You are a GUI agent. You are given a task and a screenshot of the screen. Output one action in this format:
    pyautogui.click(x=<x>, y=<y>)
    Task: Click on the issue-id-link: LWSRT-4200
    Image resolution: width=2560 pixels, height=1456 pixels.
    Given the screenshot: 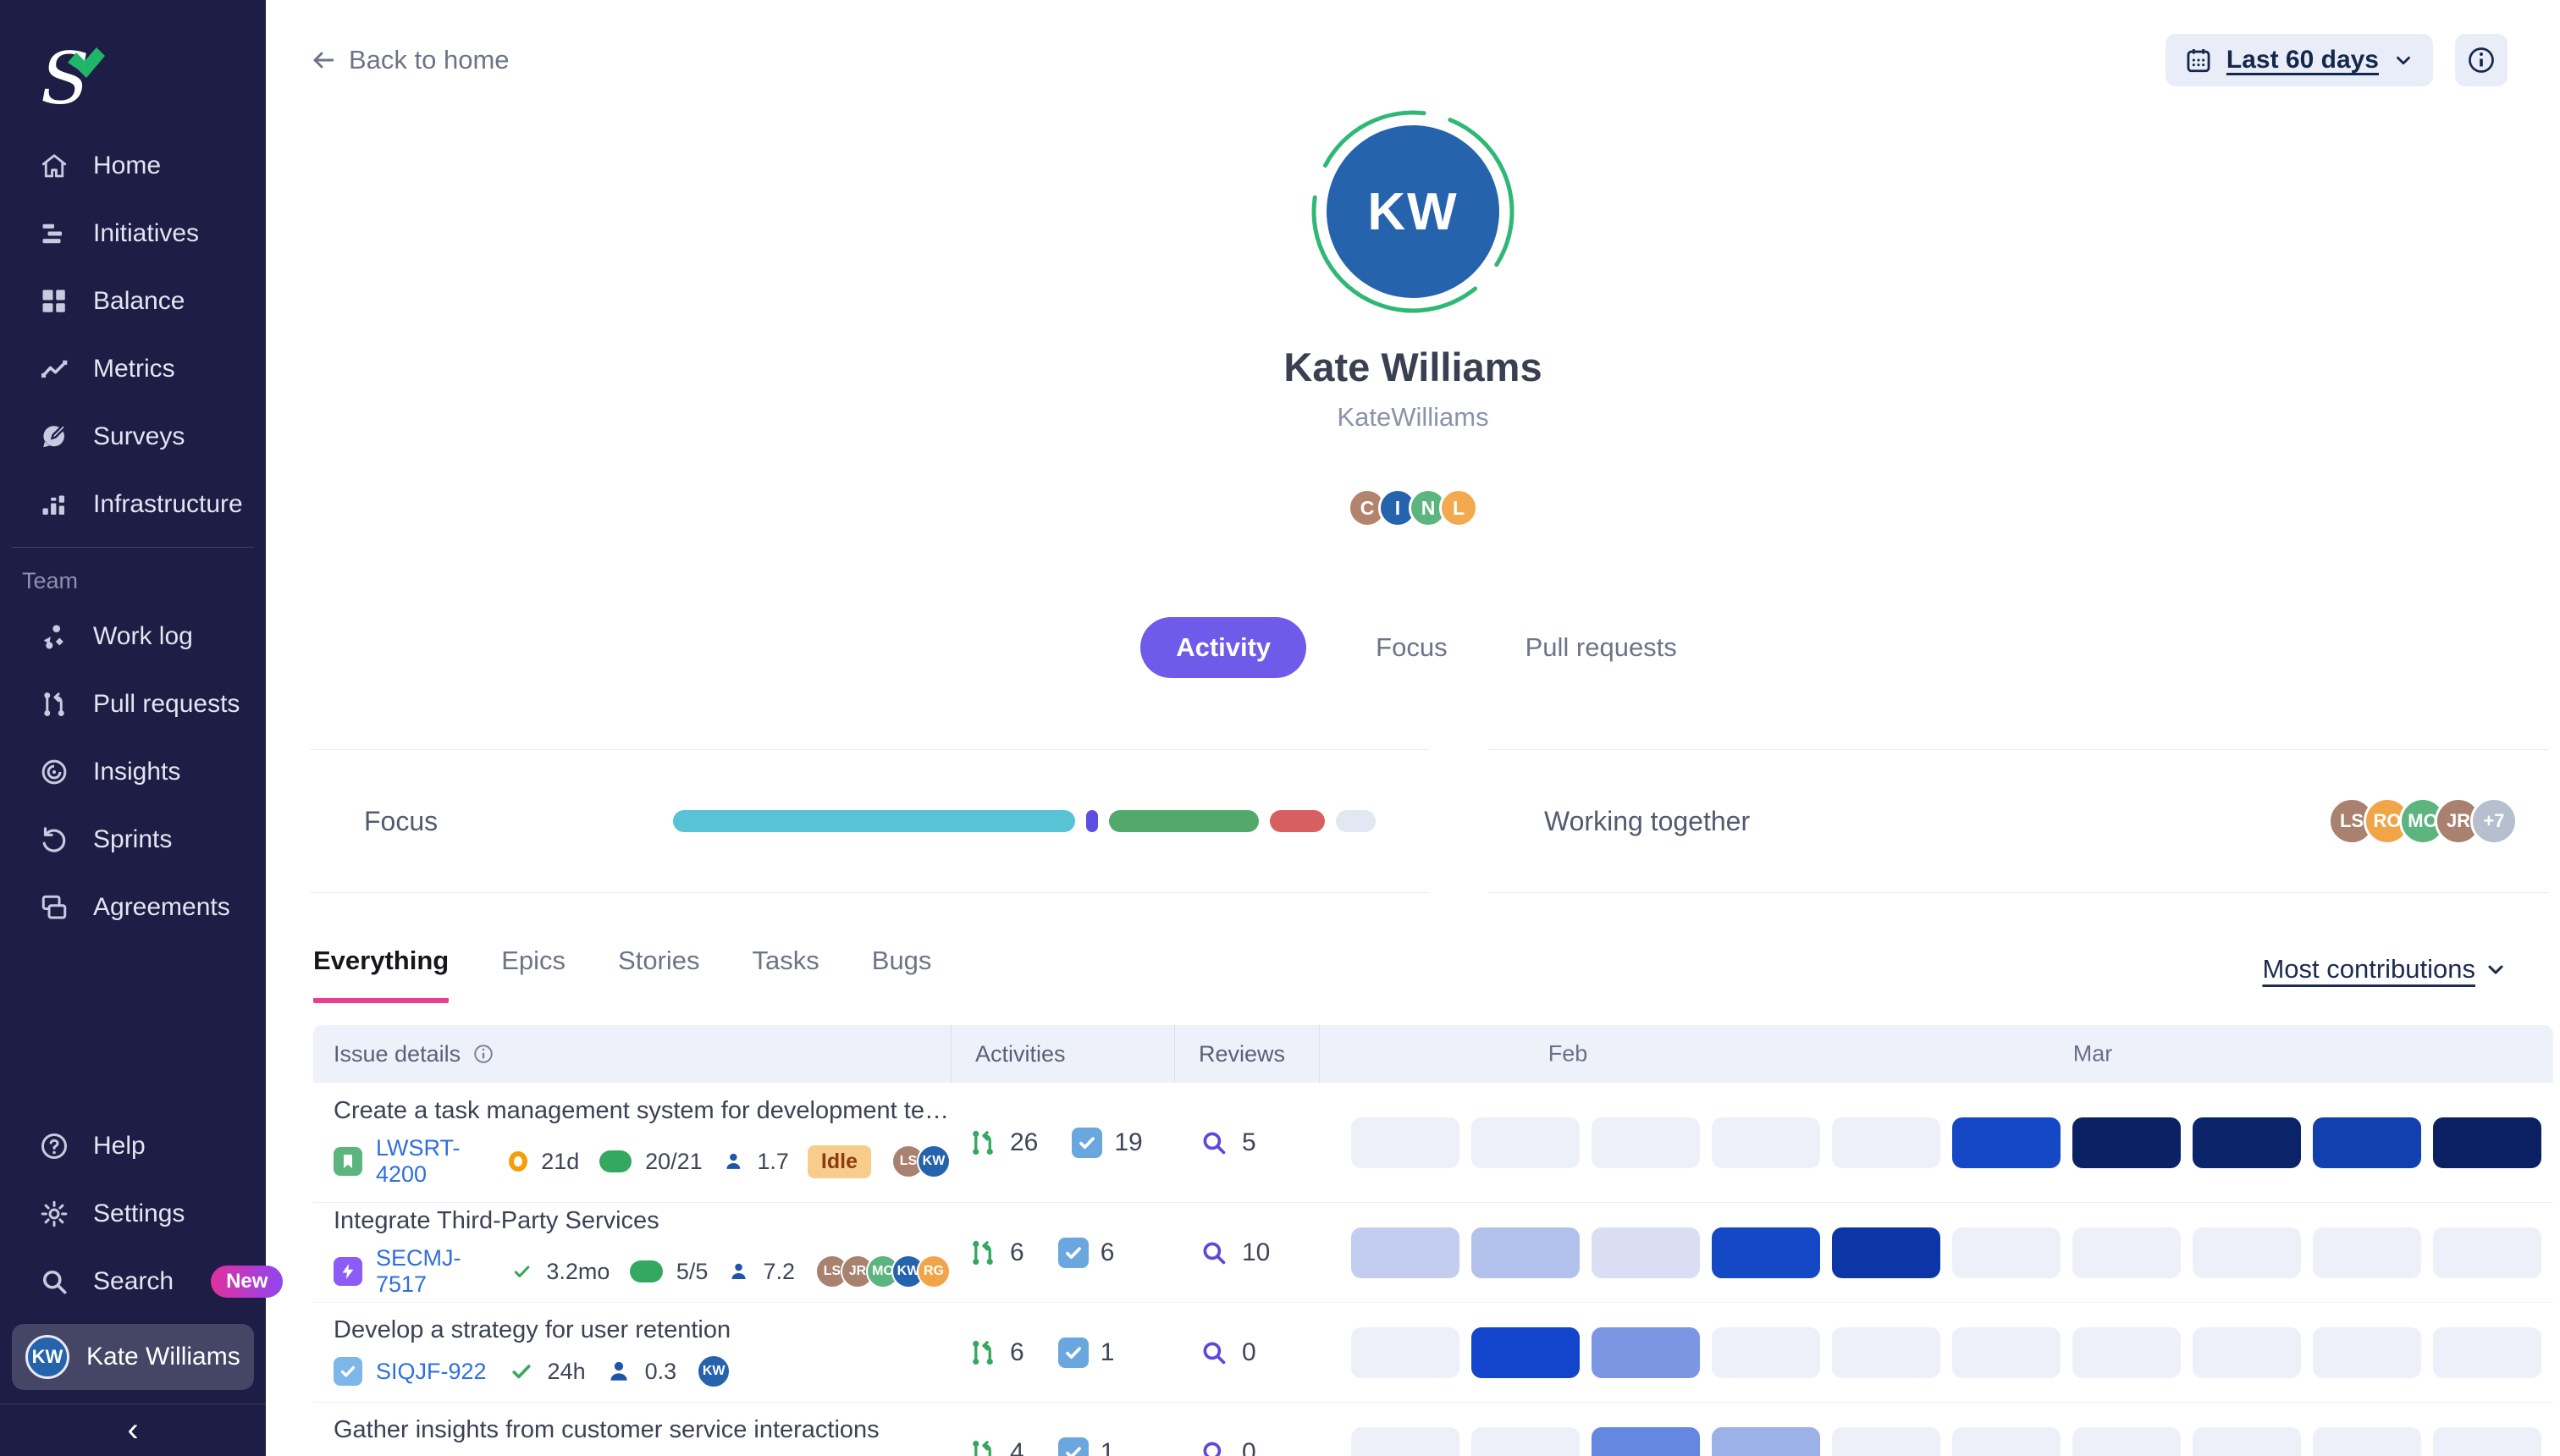 What is the action you would take?
    pyautogui.click(x=418, y=1161)
    